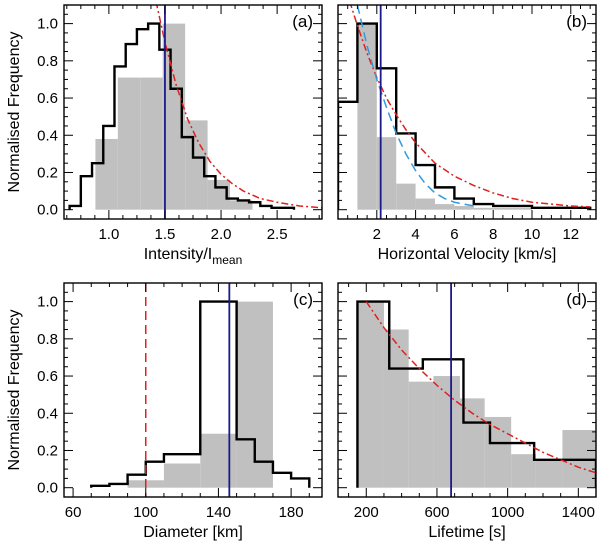 The height and width of the screenshot is (551, 600). I want to click on panel-d-tag: (d), so click(576, 299).